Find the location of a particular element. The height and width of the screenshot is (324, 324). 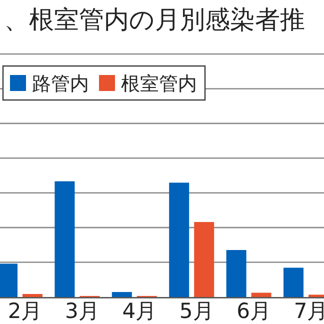

x-tick-label: 5月 is located at coordinates (196, 311).